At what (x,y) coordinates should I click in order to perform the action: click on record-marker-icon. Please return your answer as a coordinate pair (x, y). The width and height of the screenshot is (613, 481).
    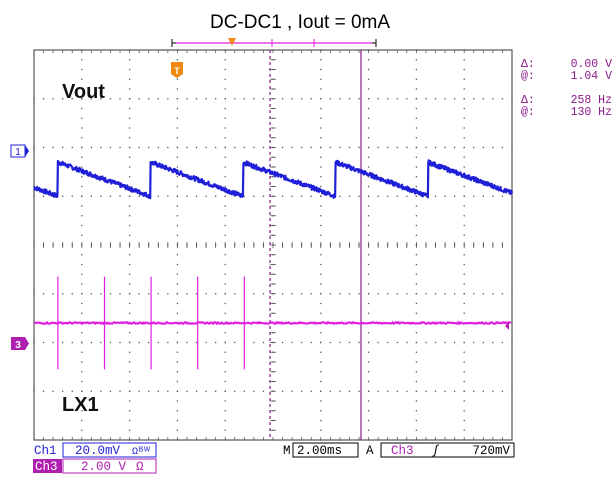
    Looking at the image, I should click on (232, 42).